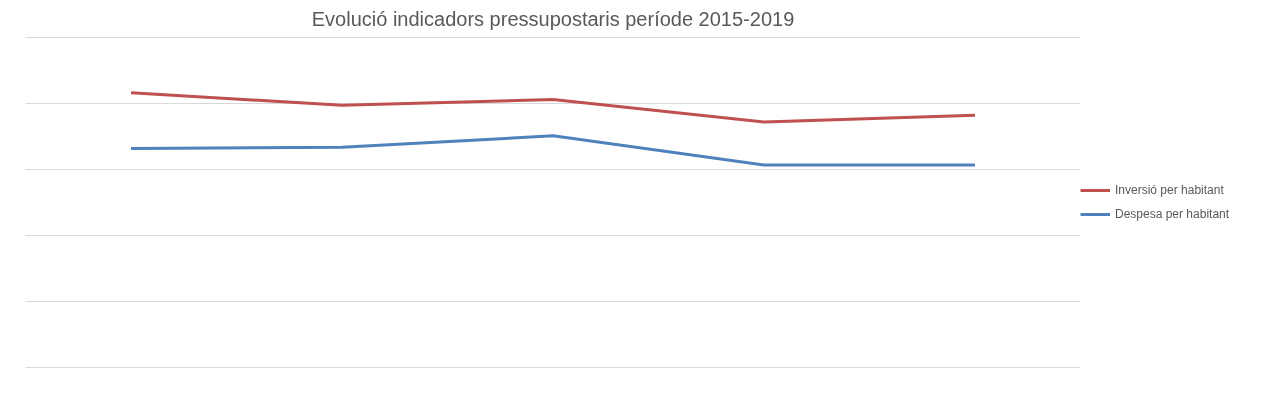 The height and width of the screenshot is (416, 1281). Describe the element at coordinates (1169, 190) in the screenshot. I see `legend-label: Inversió per habitant` at that location.